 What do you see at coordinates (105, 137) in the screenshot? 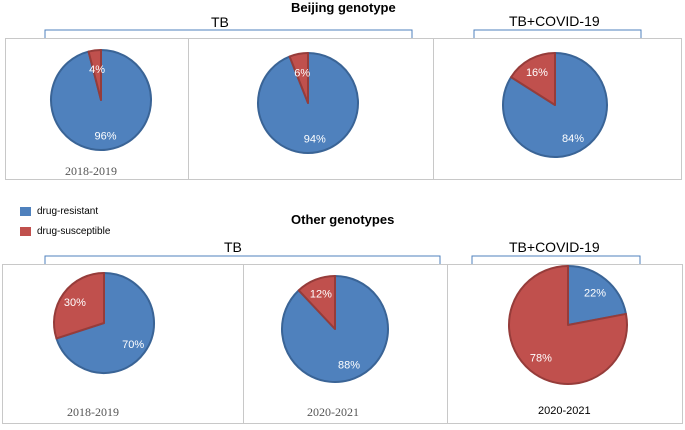
I see `data-label: 96%` at bounding box center [105, 137].